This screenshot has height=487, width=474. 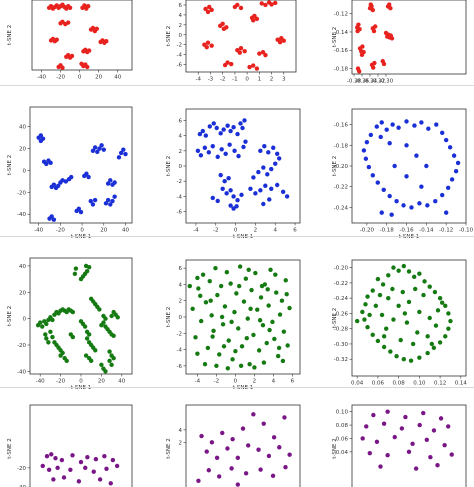 What do you see at coordinates (341, 33) in the screenshot?
I see `y-tick-label: -0.14` at bounding box center [341, 33].